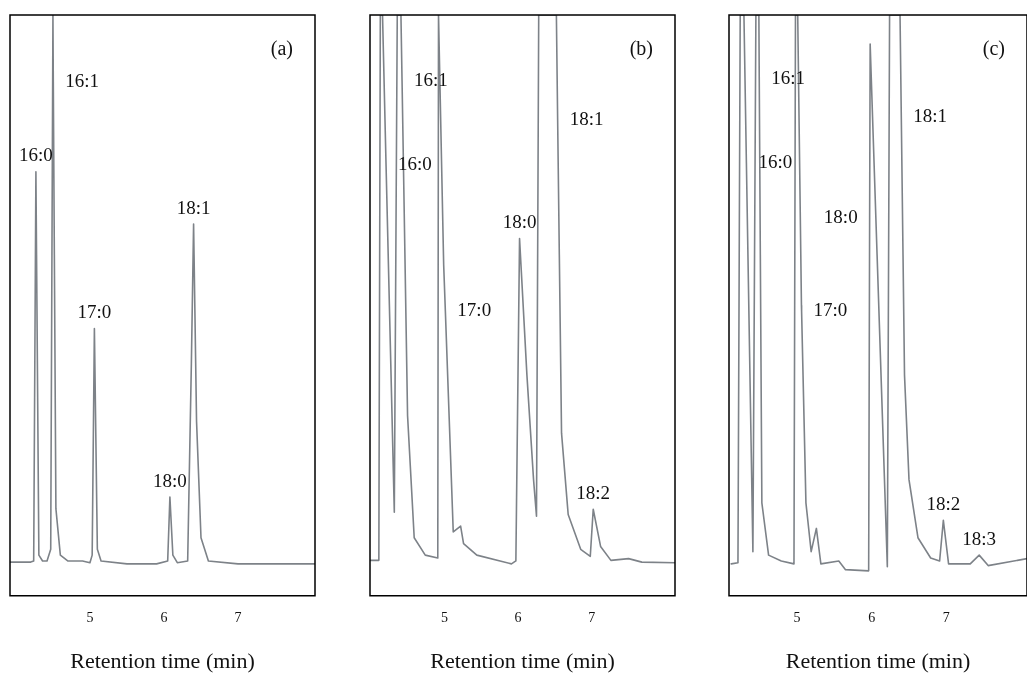  Describe the element at coordinates (641, 49) in the screenshot. I see `text: (b)` at that location.